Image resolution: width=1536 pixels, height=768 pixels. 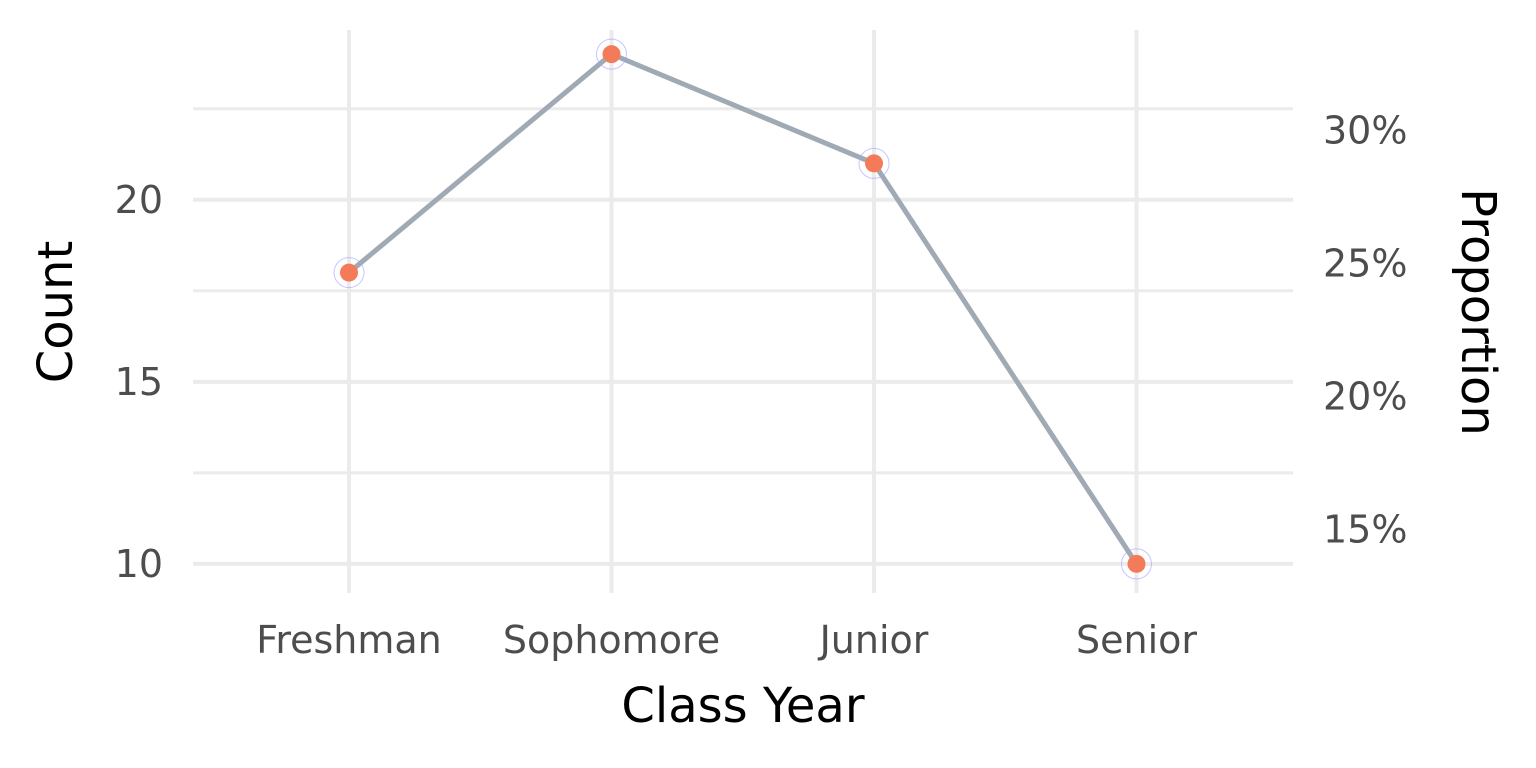 What do you see at coordinates (611, 640) in the screenshot?
I see `x-tick-label: Sophomore` at bounding box center [611, 640].